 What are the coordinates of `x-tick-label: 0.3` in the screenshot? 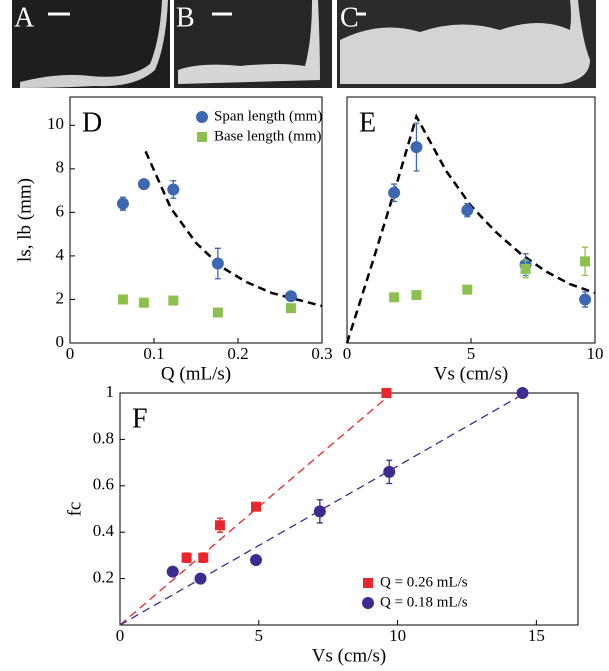 It's located at (321, 353).